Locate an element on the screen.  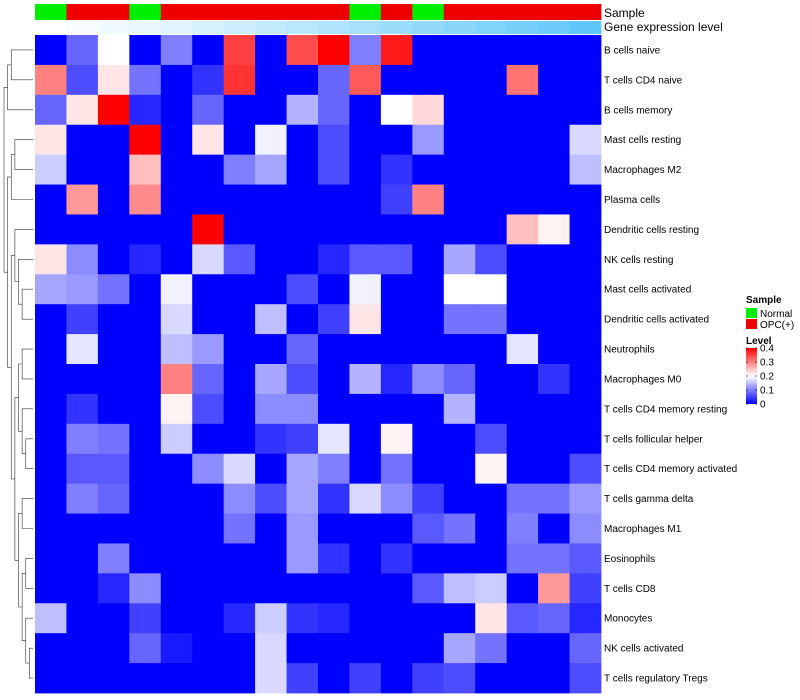
row-label: Mast cells resting is located at coordinates (642, 140).